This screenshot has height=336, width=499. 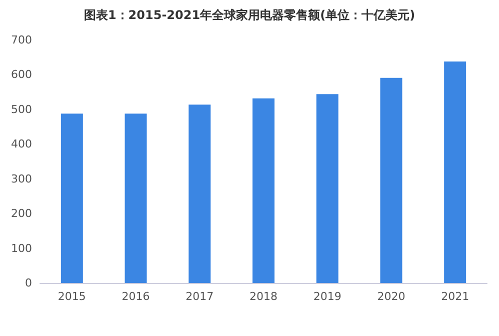 I want to click on x-tick-label: 2018, so click(x=264, y=296).